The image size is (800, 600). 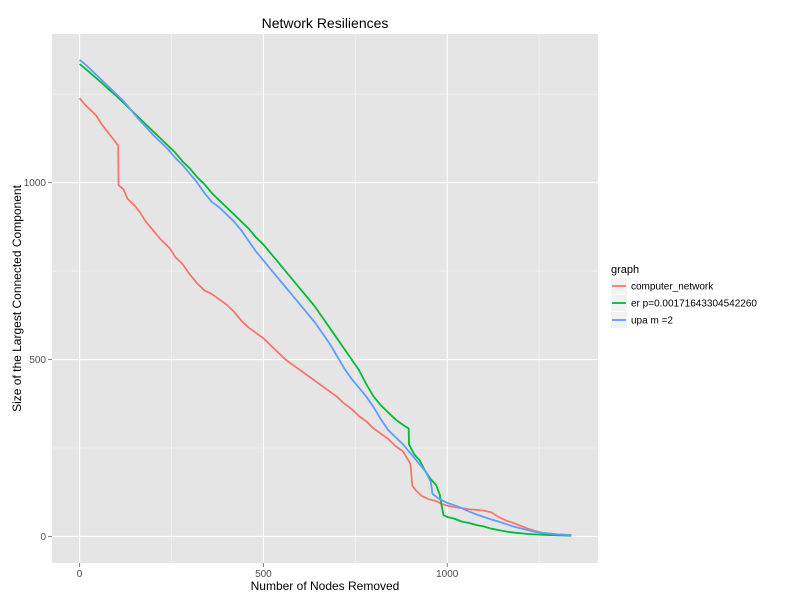 I want to click on y-tick-label: 500, so click(x=37, y=360).